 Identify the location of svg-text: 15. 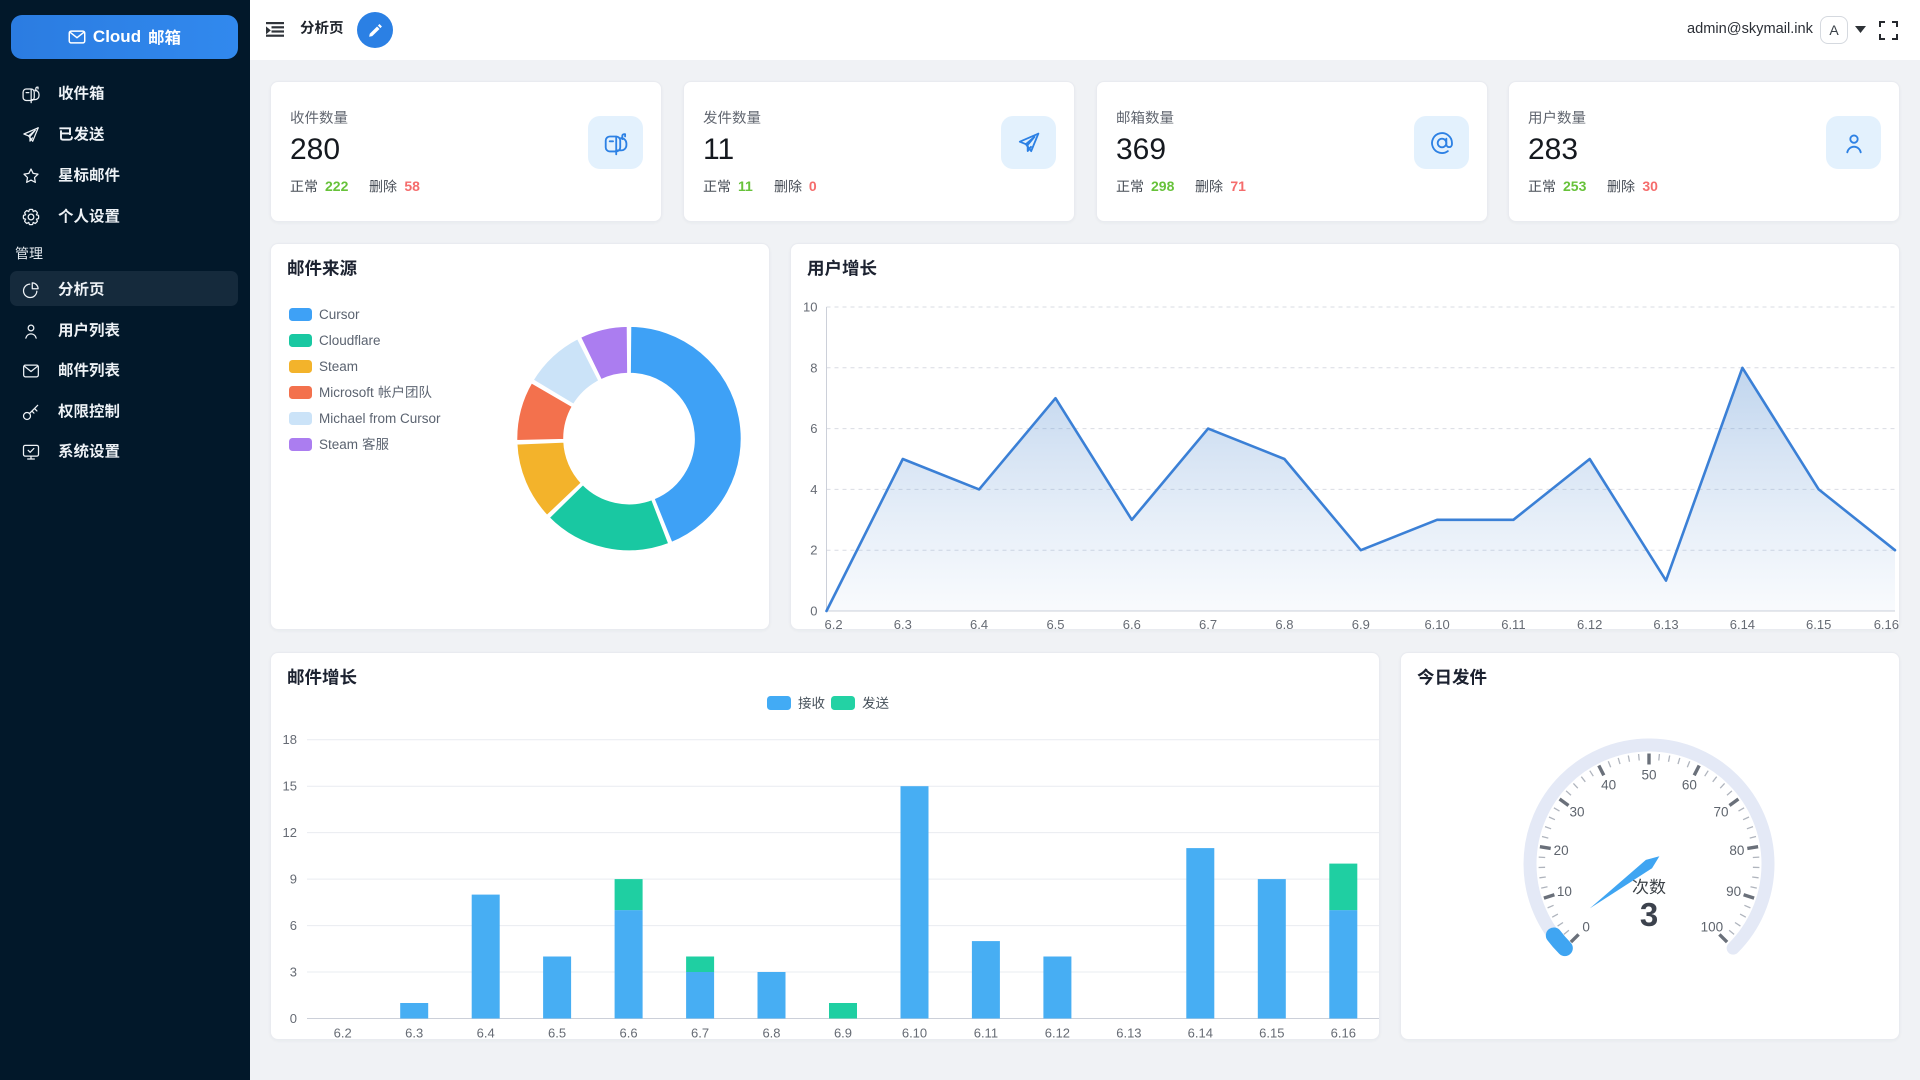
(290, 786).